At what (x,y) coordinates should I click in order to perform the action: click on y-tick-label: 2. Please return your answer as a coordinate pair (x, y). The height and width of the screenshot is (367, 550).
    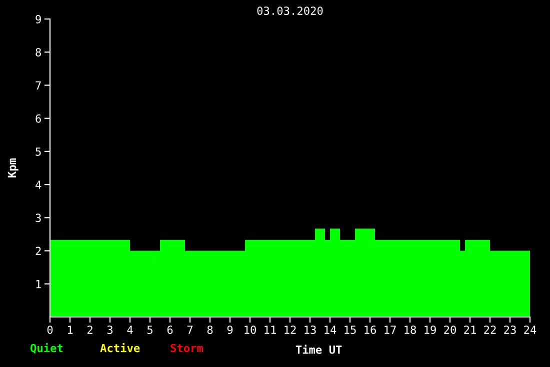
    Looking at the image, I should click on (38, 251).